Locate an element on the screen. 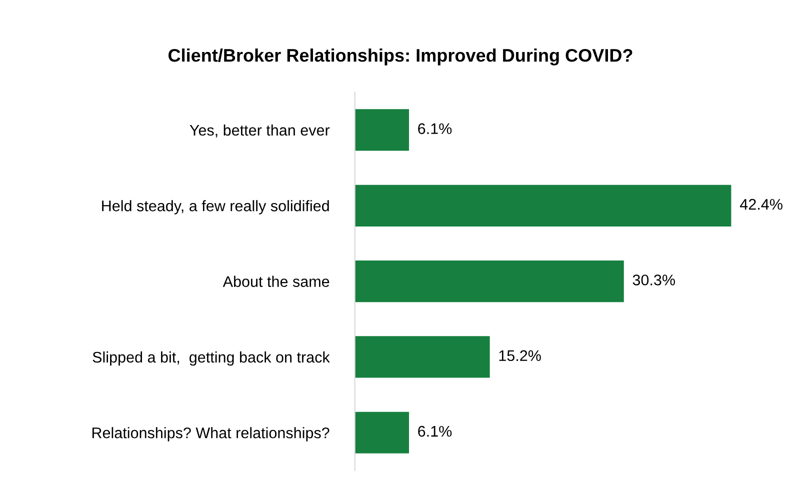  chart-title: Client/Broker Relationships: Improved During COVID? is located at coordinates (400, 57).